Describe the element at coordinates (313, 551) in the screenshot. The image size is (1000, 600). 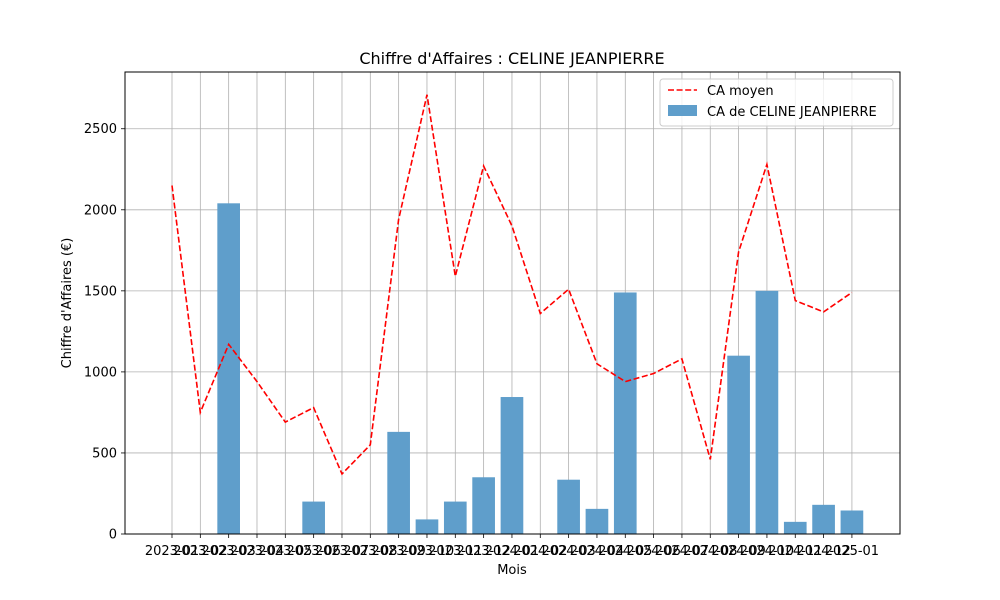
I see `x-tick-label: 2023-06` at that location.